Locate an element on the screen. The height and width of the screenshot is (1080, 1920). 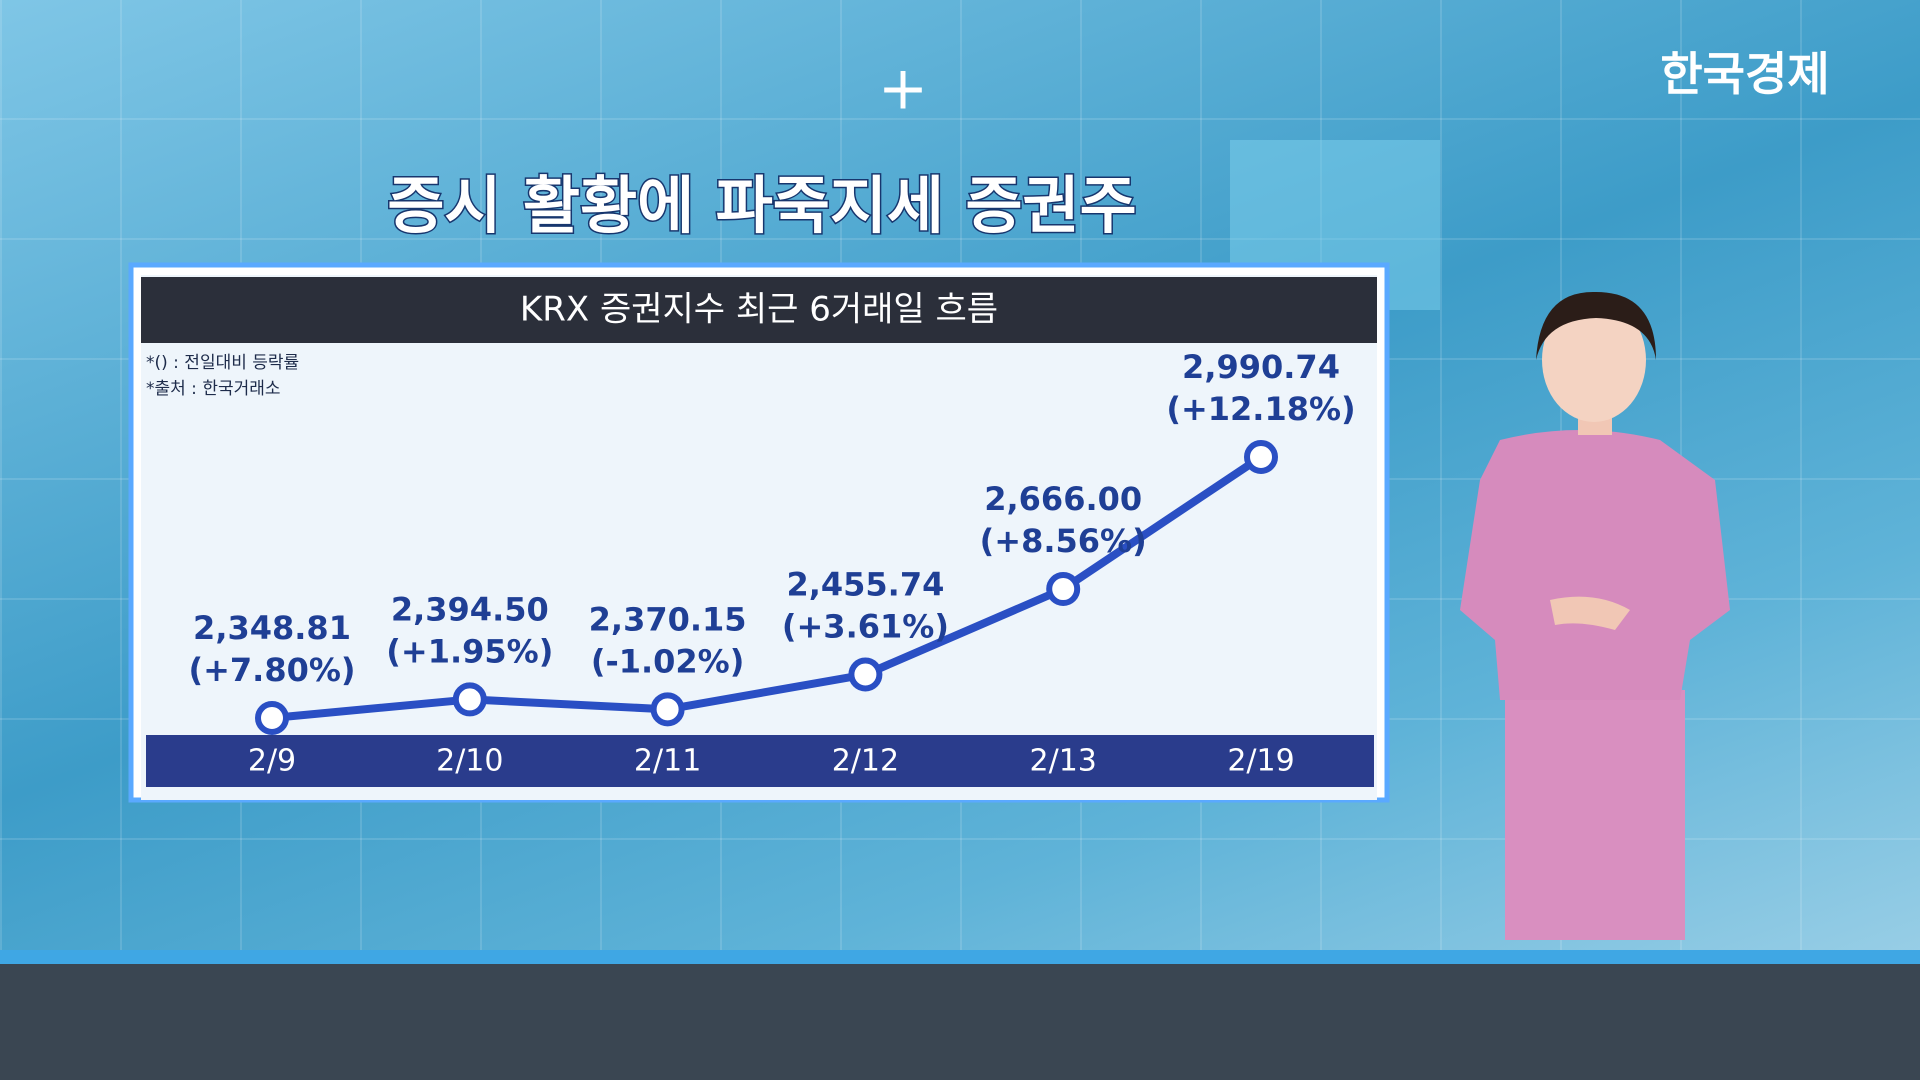
x-tick-label: 2/12 is located at coordinates (865, 761).